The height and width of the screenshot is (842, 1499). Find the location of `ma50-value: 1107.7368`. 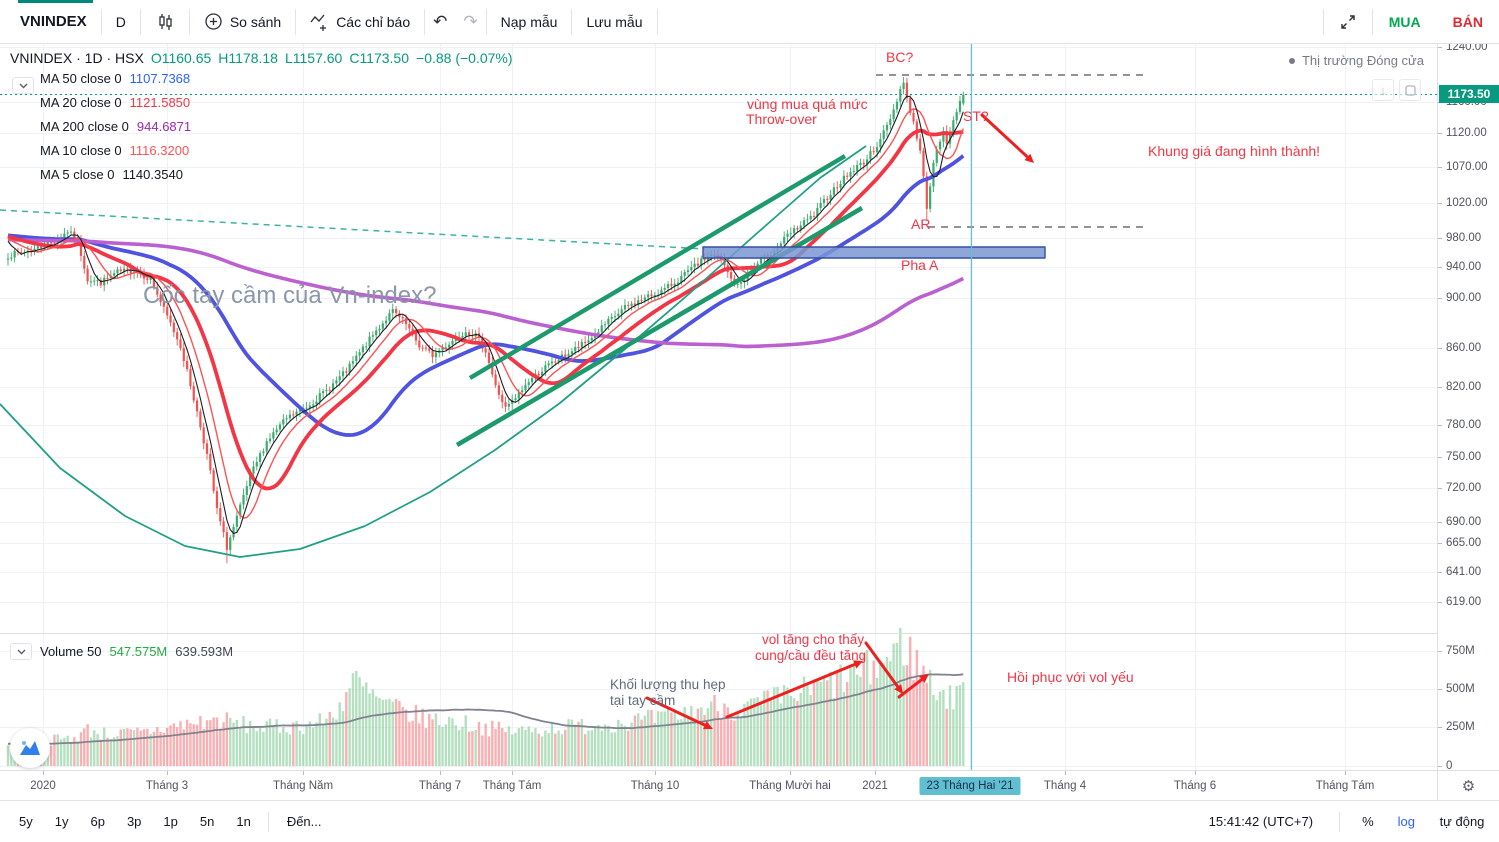

ma50-value: 1107.7368 is located at coordinates (160, 78).